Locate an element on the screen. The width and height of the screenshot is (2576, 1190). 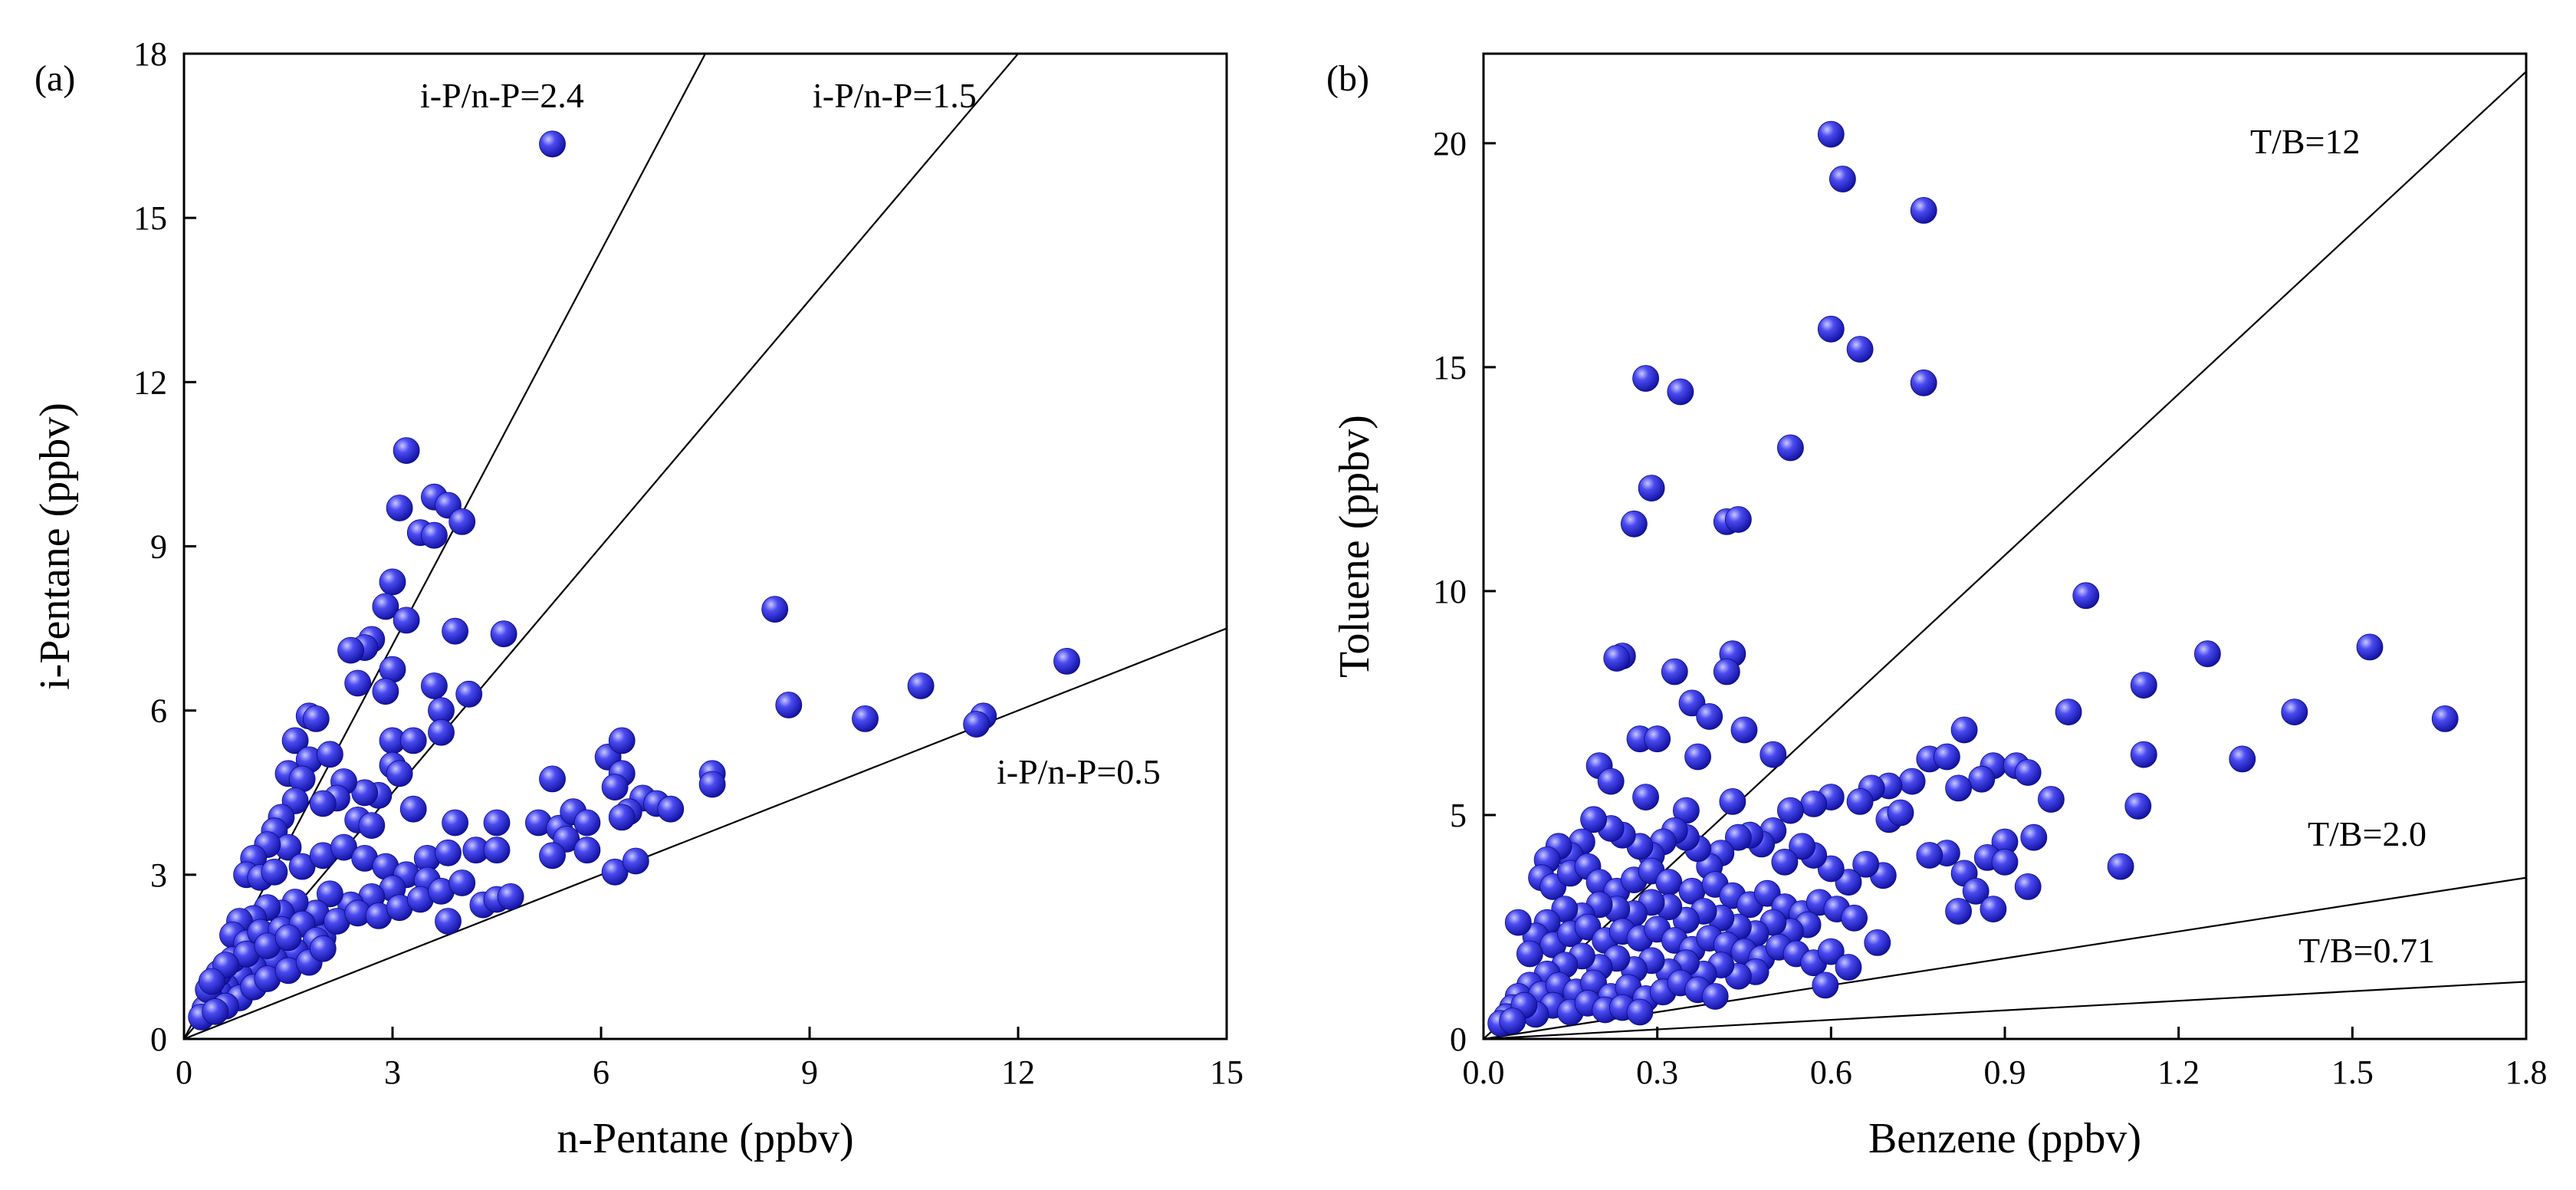
panel-label: (a) is located at coordinates (54, 79).